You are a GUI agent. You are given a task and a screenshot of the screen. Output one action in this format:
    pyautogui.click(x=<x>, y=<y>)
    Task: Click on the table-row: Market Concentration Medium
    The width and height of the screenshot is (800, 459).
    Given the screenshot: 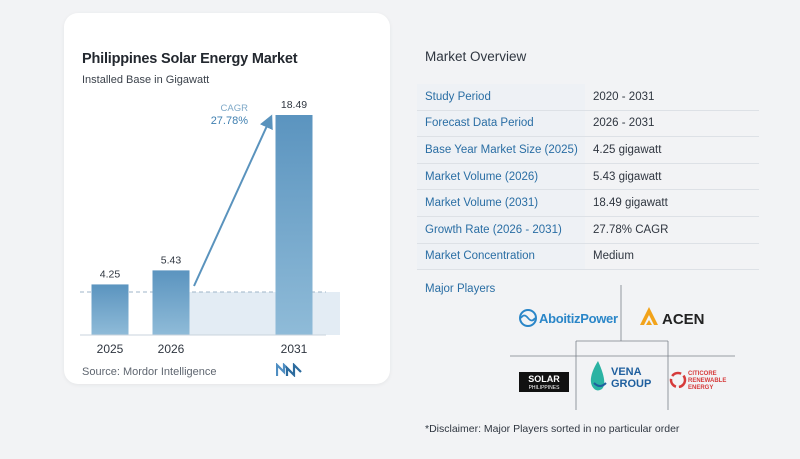 What is the action you would take?
    pyautogui.click(x=588, y=257)
    